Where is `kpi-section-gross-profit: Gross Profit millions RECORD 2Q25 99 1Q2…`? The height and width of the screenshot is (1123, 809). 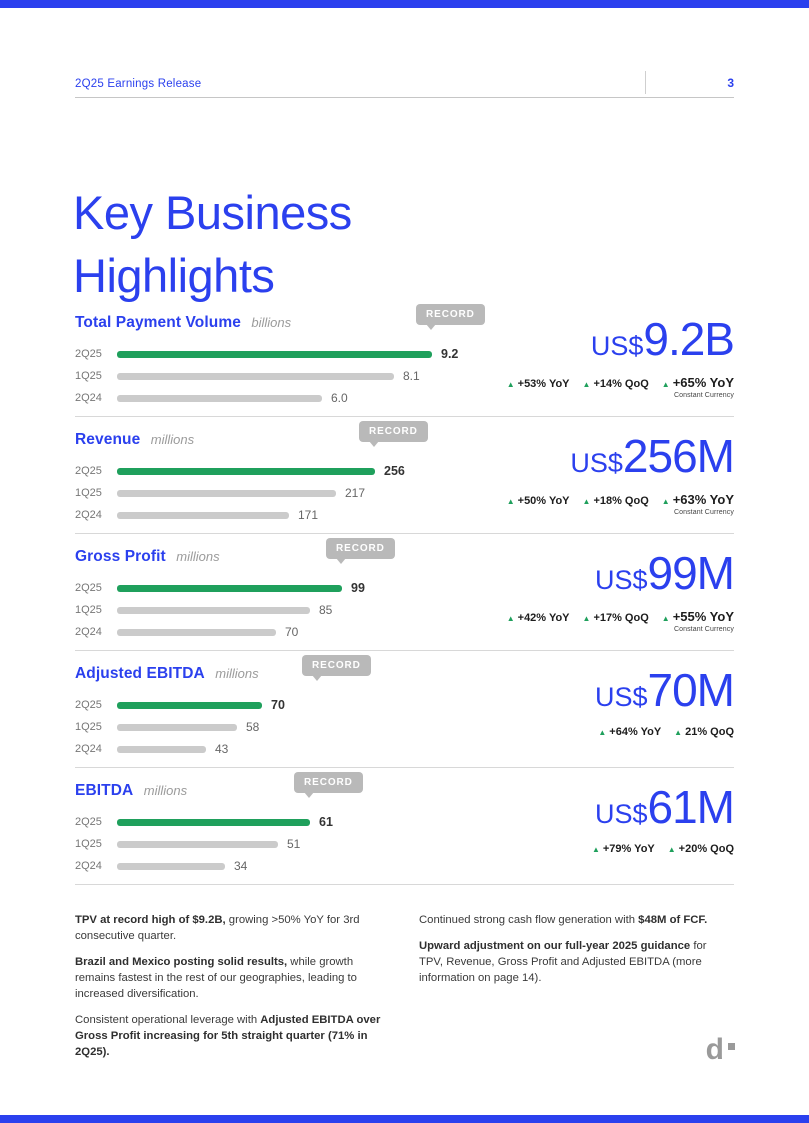
kpi-section-gross-profit: Gross Profit millions RECORD 2Q25 99 1Q2… is located at coordinates (405, 592).